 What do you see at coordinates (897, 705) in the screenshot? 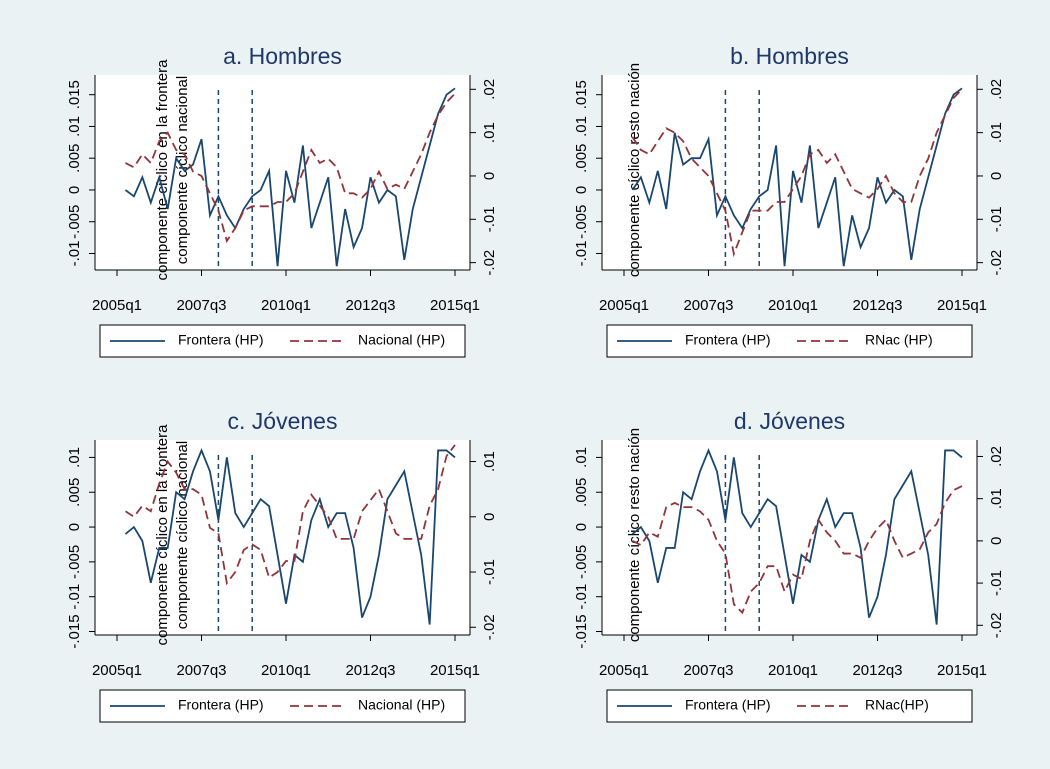
I see `legend-label: RNac(HP)` at bounding box center [897, 705].